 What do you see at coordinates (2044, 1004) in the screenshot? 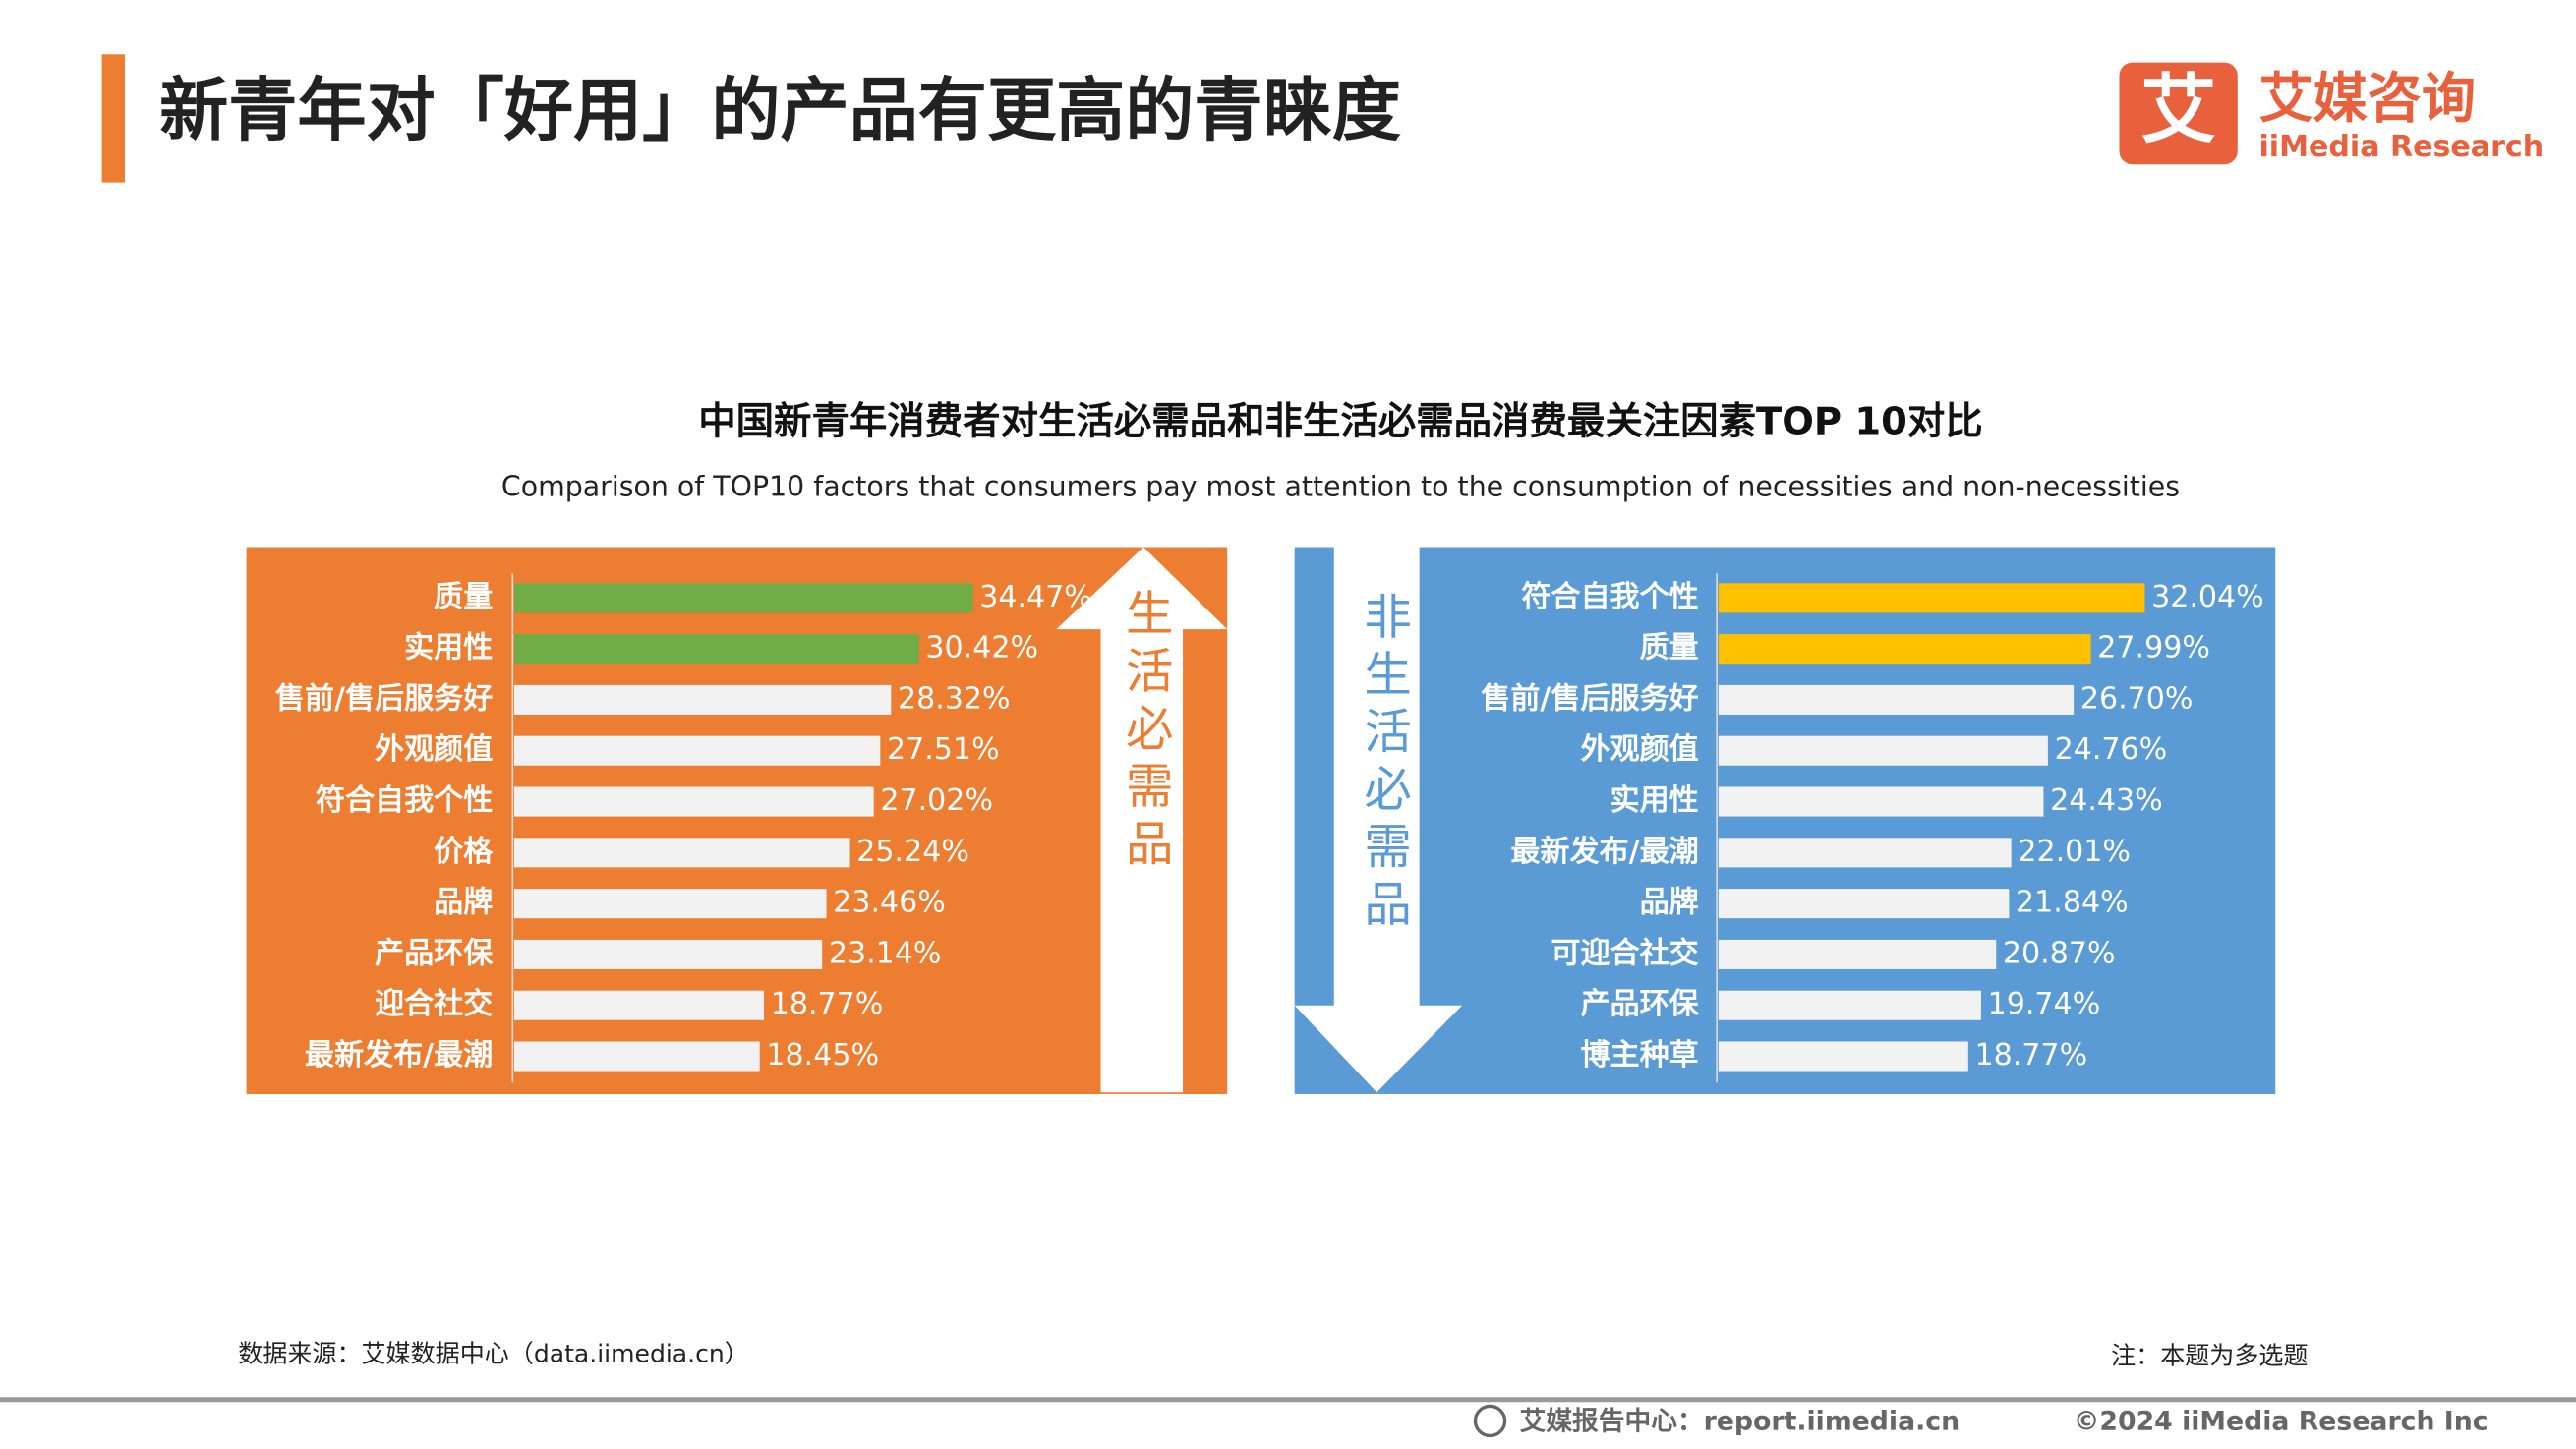
I see `value-label: 19.74%` at bounding box center [2044, 1004].